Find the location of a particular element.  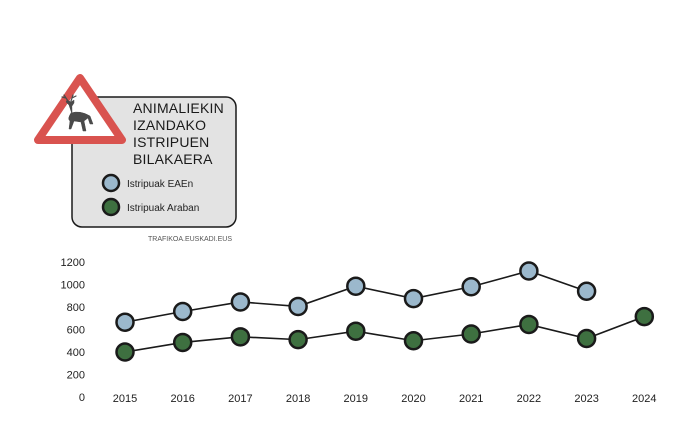

x-tick-label: 2019 is located at coordinates (356, 399).